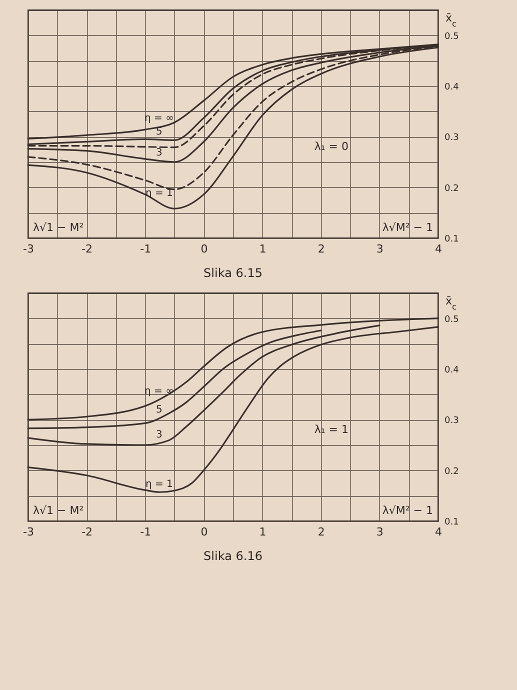 Image resolution: width=517 pixels, height=690 pixels. Describe the element at coordinates (331, 146) in the screenshot. I see `annotation: λ₁ = 0` at that location.